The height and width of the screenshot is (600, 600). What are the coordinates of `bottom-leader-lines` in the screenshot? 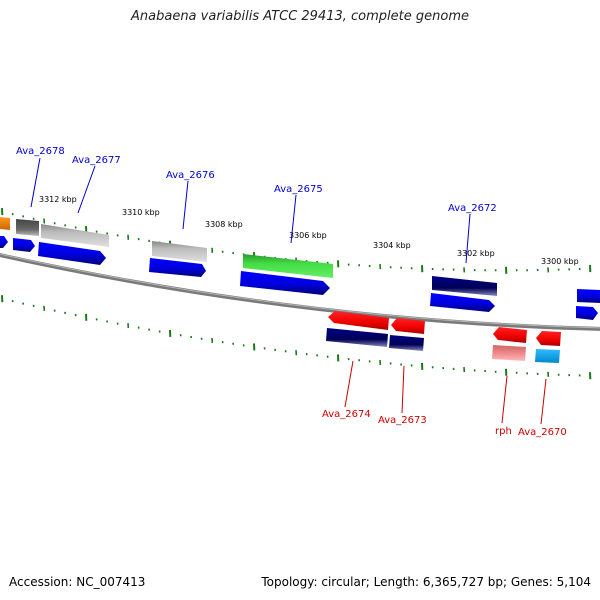 It's located at (445, 392).